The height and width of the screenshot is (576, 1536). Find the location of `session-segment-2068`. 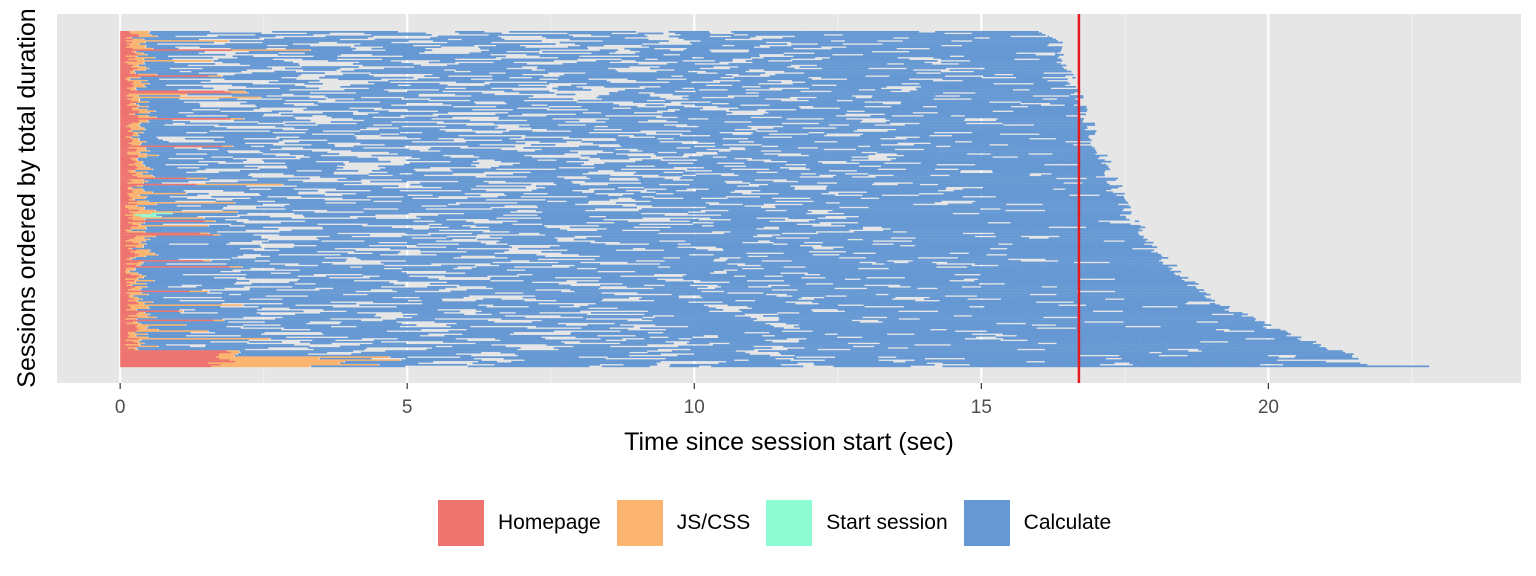

session-segment-2068 is located at coordinates (1116, 229).